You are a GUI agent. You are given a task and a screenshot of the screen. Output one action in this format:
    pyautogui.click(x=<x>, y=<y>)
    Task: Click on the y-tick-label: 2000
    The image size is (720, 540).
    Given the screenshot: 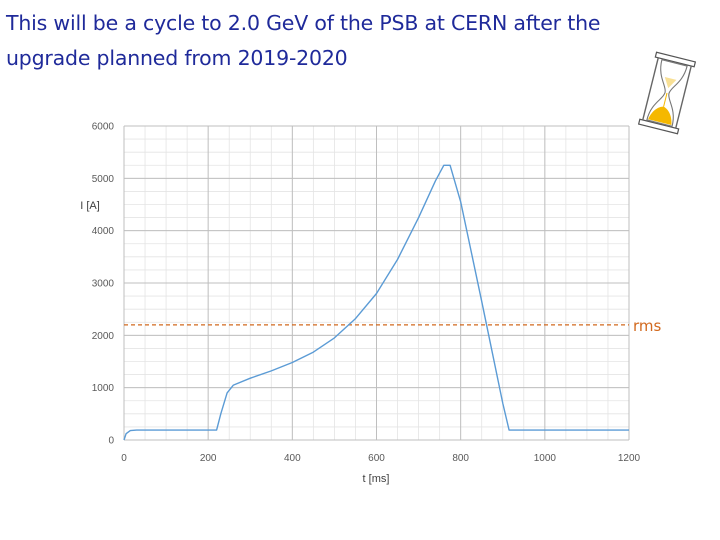 What is the action you would take?
    pyautogui.click(x=103, y=336)
    